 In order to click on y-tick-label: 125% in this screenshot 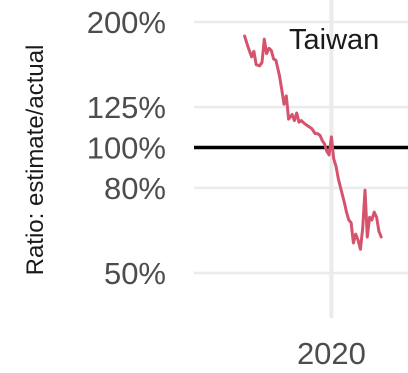, I will do `click(126, 107)`.